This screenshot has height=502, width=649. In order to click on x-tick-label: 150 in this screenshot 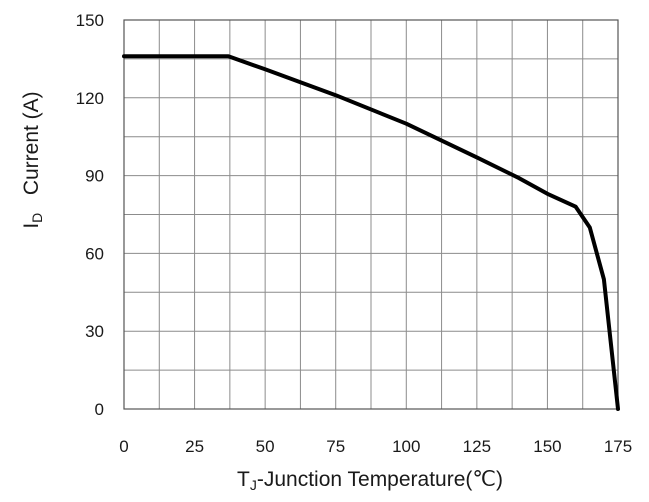, I will do `click(547, 446)`.